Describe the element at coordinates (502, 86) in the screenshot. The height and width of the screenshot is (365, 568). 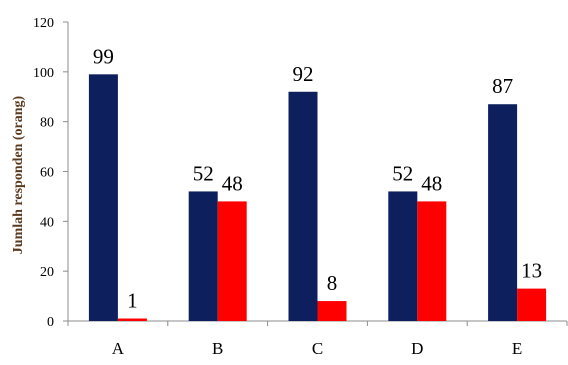
I see `data-label: 87` at that location.